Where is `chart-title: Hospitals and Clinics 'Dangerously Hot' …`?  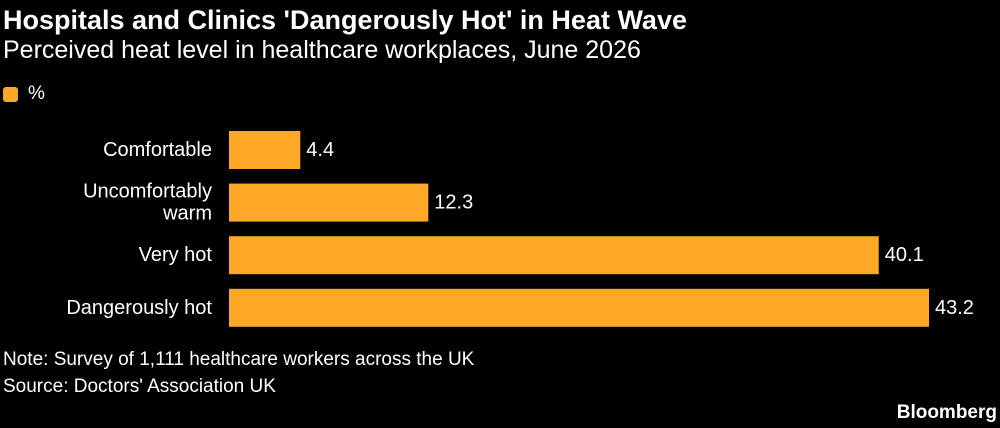 chart-title: Hospitals and Clinics 'Dangerously Hot' … is located at coordinates (345, 20).